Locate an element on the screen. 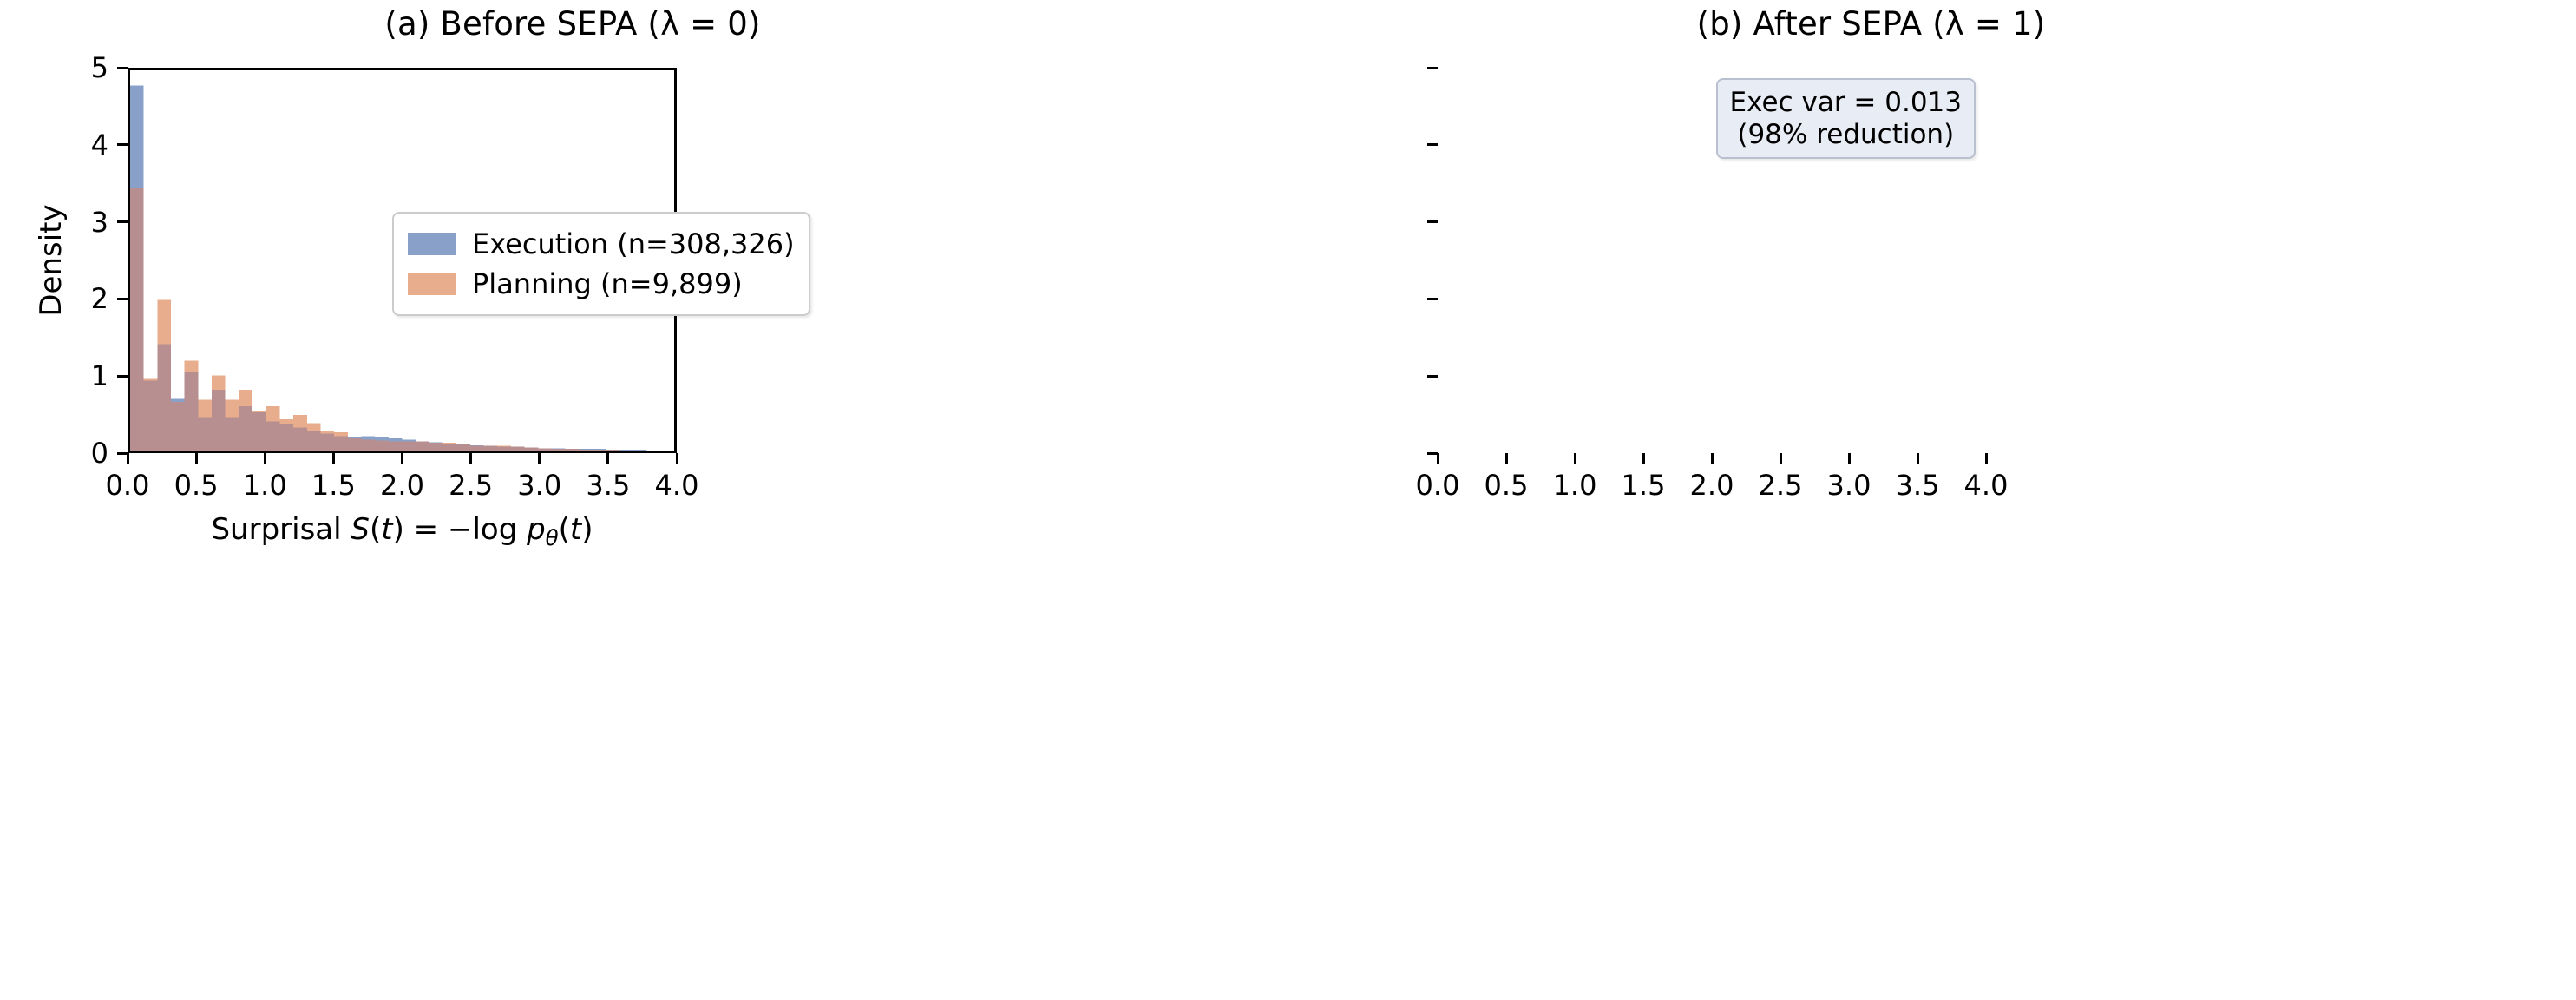  y-tick-label: 1 is located at coordinates (99, 376).